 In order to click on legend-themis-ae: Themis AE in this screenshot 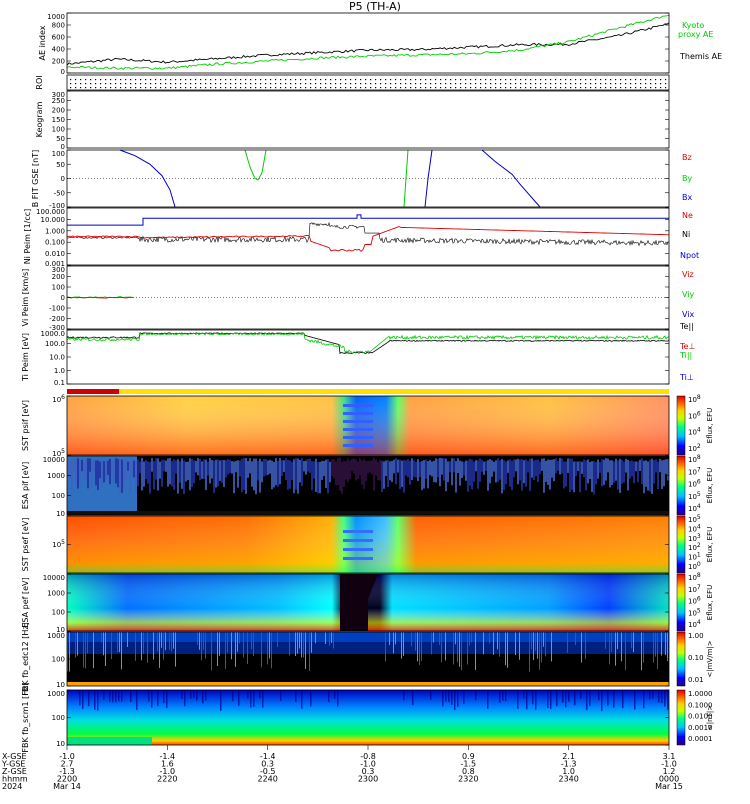, I will do `click(700, 56)`.